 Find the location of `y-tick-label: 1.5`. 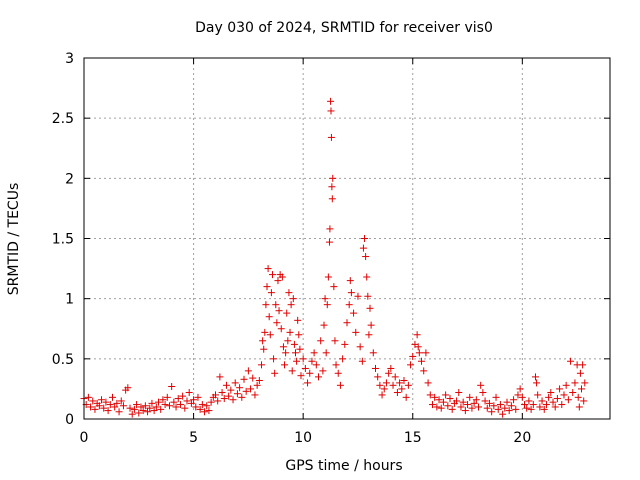

y-tick-label: 1.5 is located at coordinates (63, 240).